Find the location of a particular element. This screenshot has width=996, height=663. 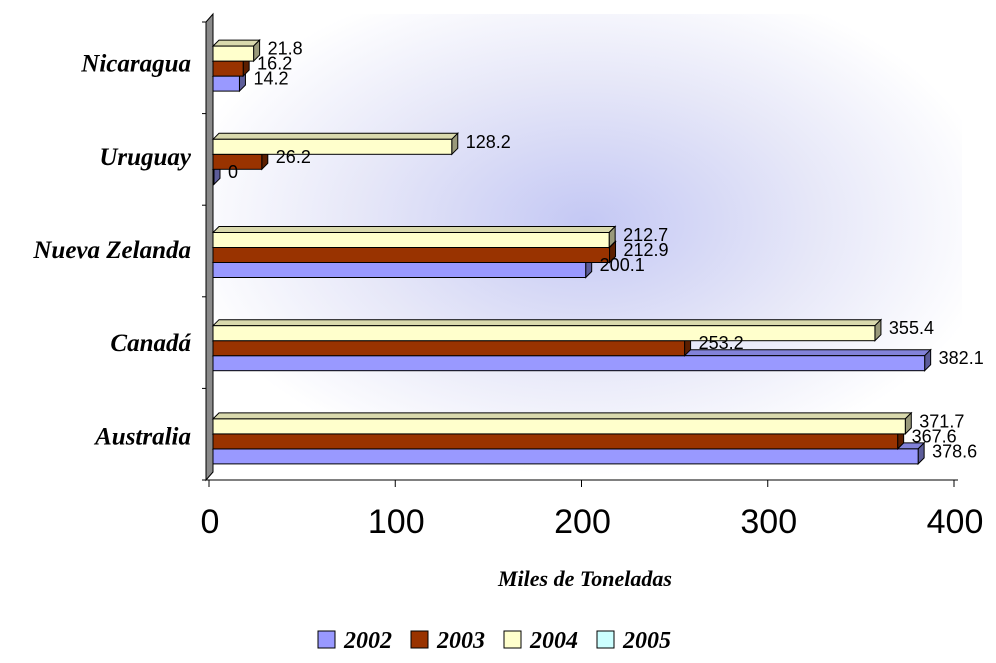

legend-item-2005: 2005 is located at coordinates (633, 641).